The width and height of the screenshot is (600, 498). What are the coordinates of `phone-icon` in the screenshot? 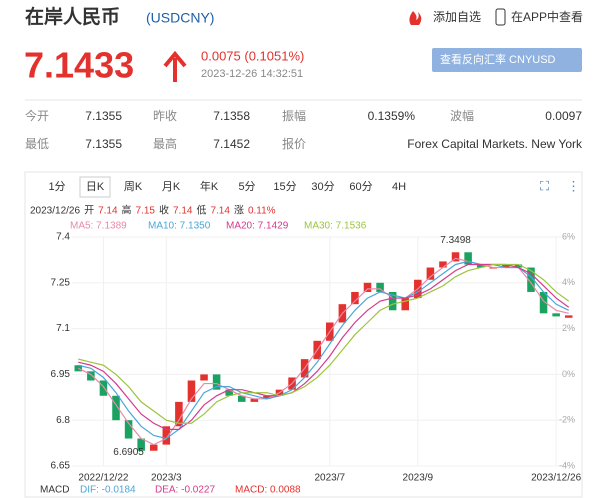 It's located at (500, 17).